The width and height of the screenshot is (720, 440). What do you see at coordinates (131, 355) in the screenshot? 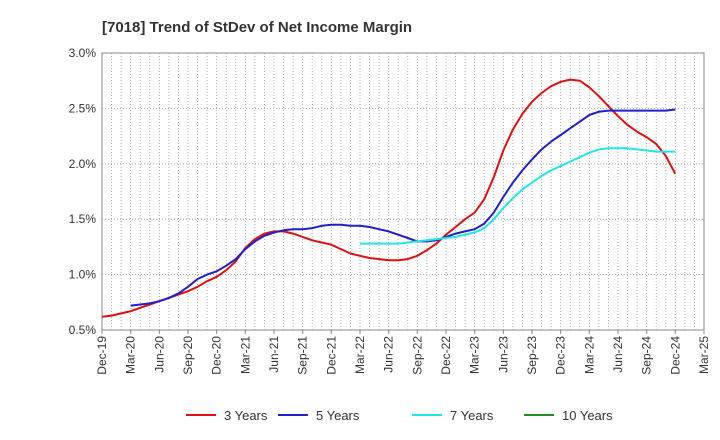
I see `x-tick-label: Mar-20` at bounding box center [131, 355].